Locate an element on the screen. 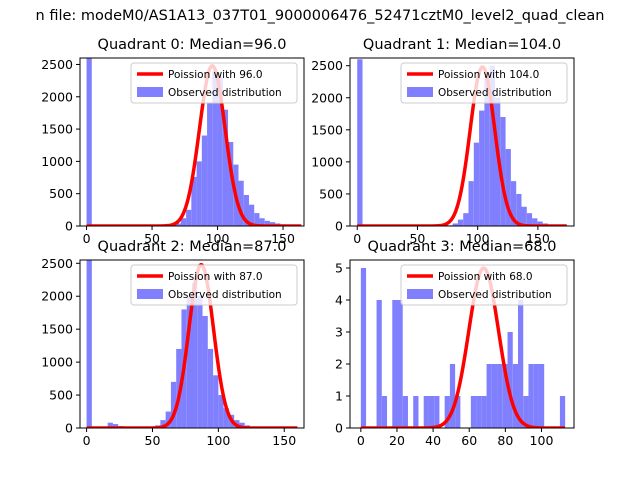  legend: Poission with 96.0 Observed distribution is located at coordinates (214, 83).